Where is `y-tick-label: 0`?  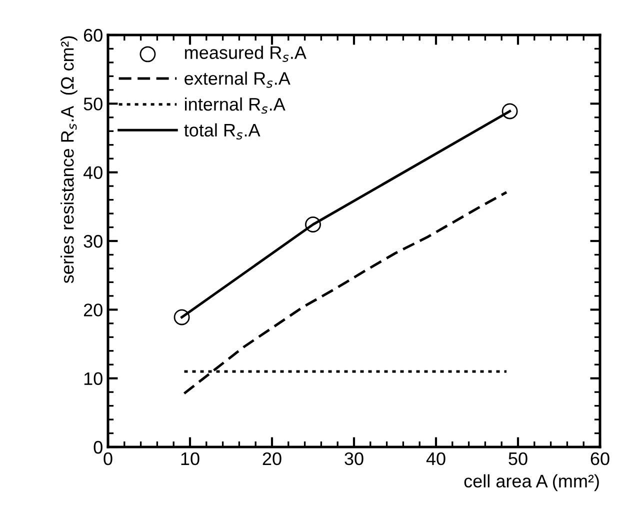 y-tick-label: 0 is located at coordinates (98, 447).